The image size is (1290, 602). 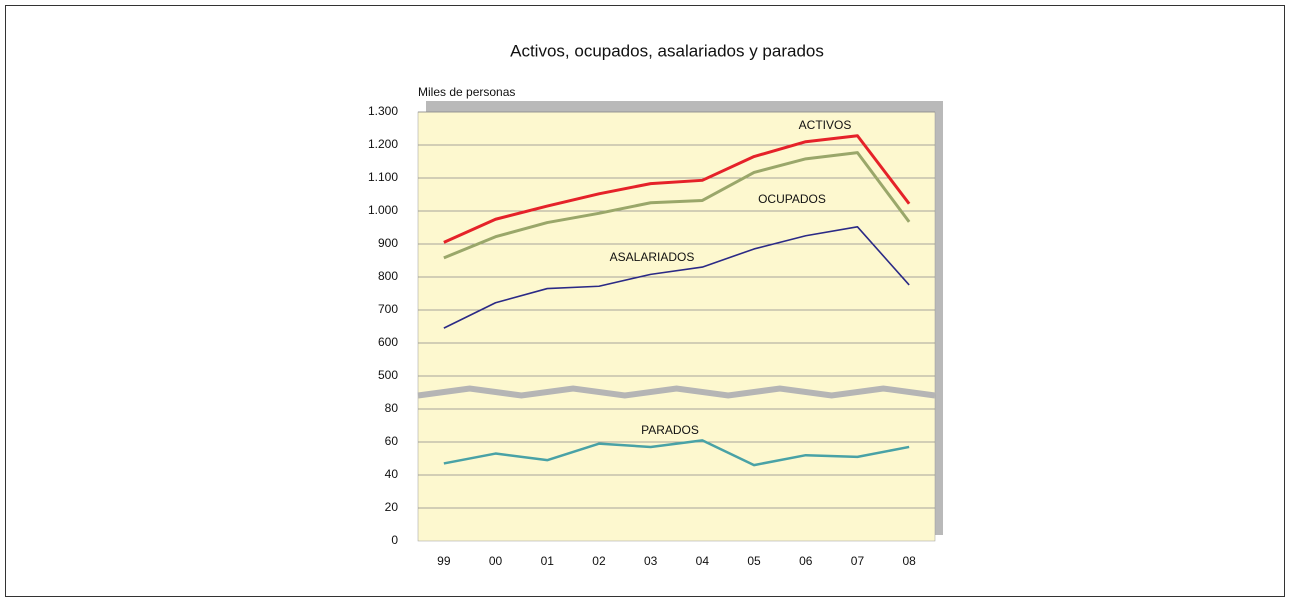 What do you see at coordinates (909, 561) in the screenshot?
I see `x-tick-label: 08` at bounding box center [909, 561].